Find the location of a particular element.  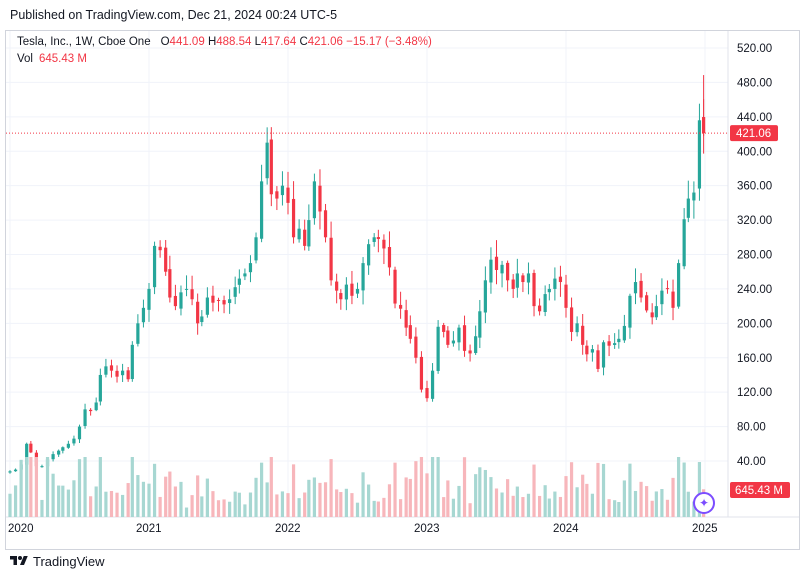

y-tick-label: 80.00 is located at coordinates (751, 428).